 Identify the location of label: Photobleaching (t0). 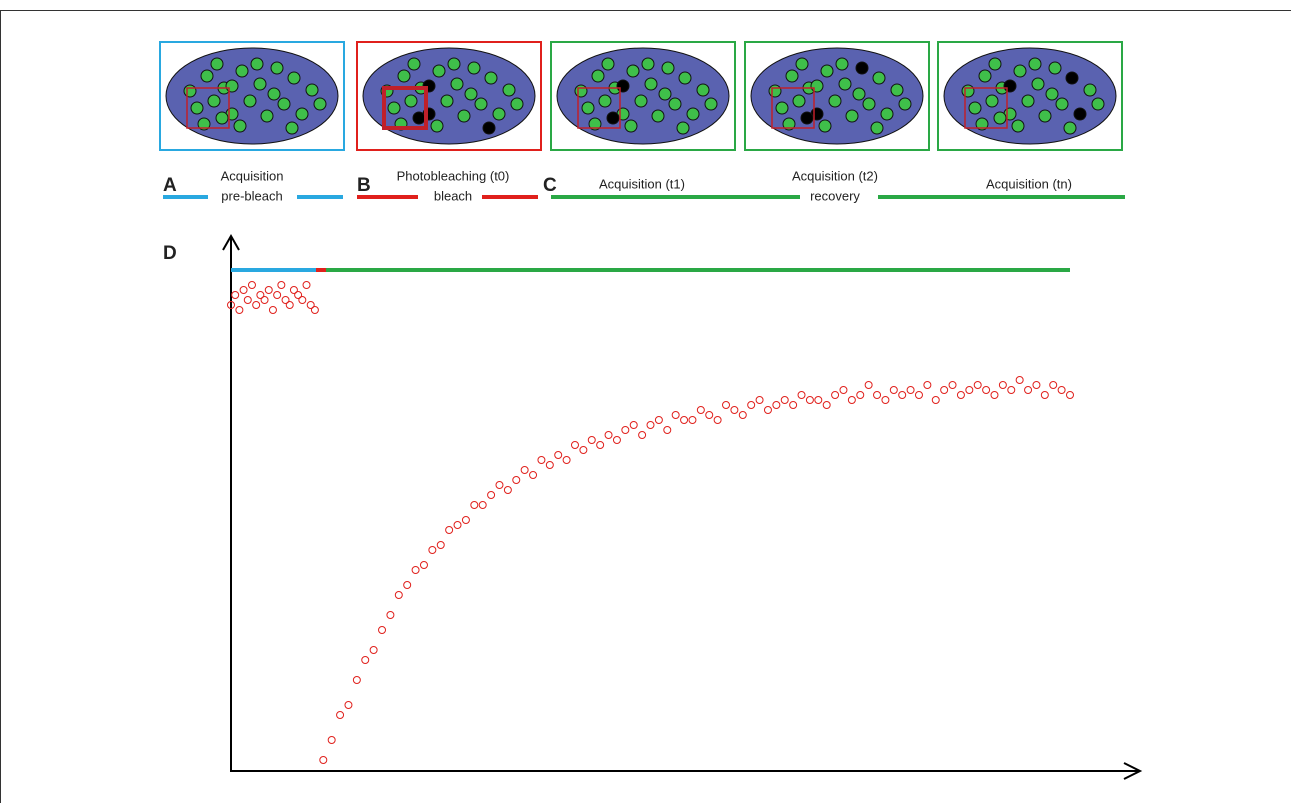
(453, 175).